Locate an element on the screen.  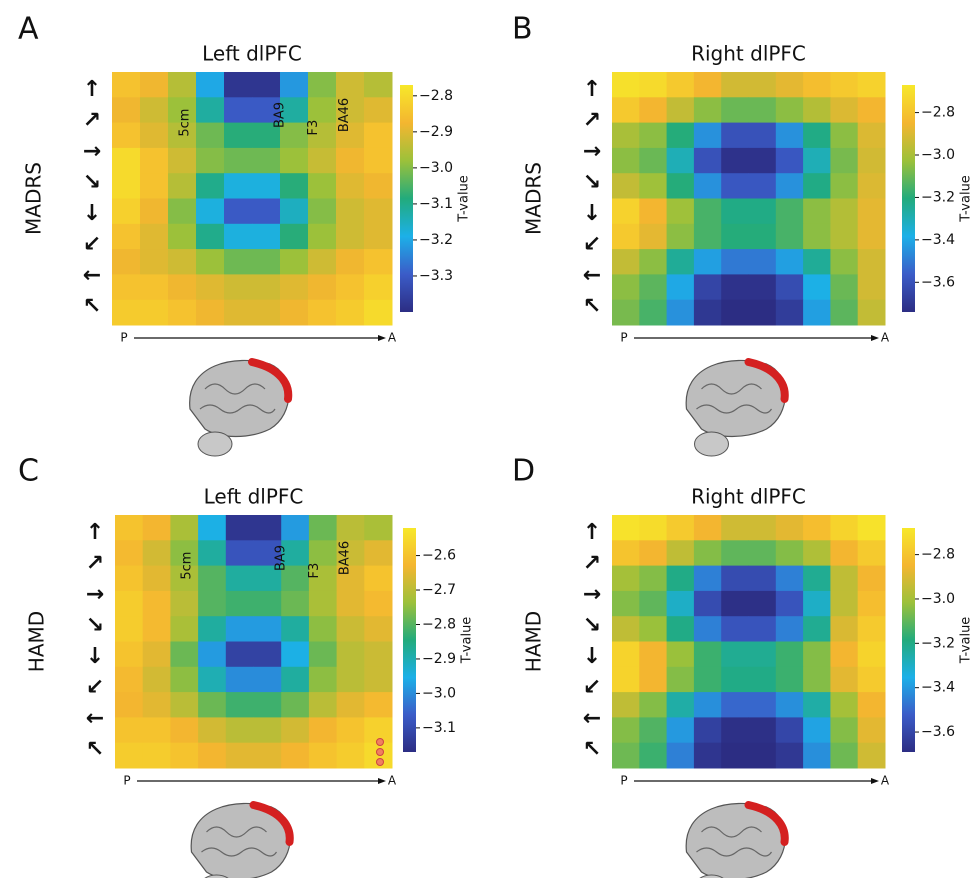
y-category-label: ↗ is located at coordinates (92, 120).